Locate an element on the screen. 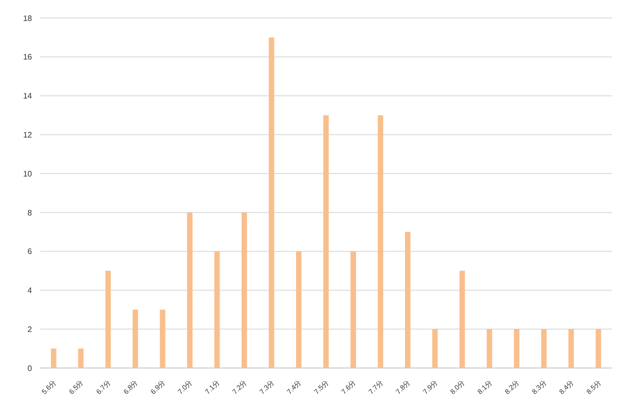  y-tick-label: 0 is located at coordinates (30, 368).